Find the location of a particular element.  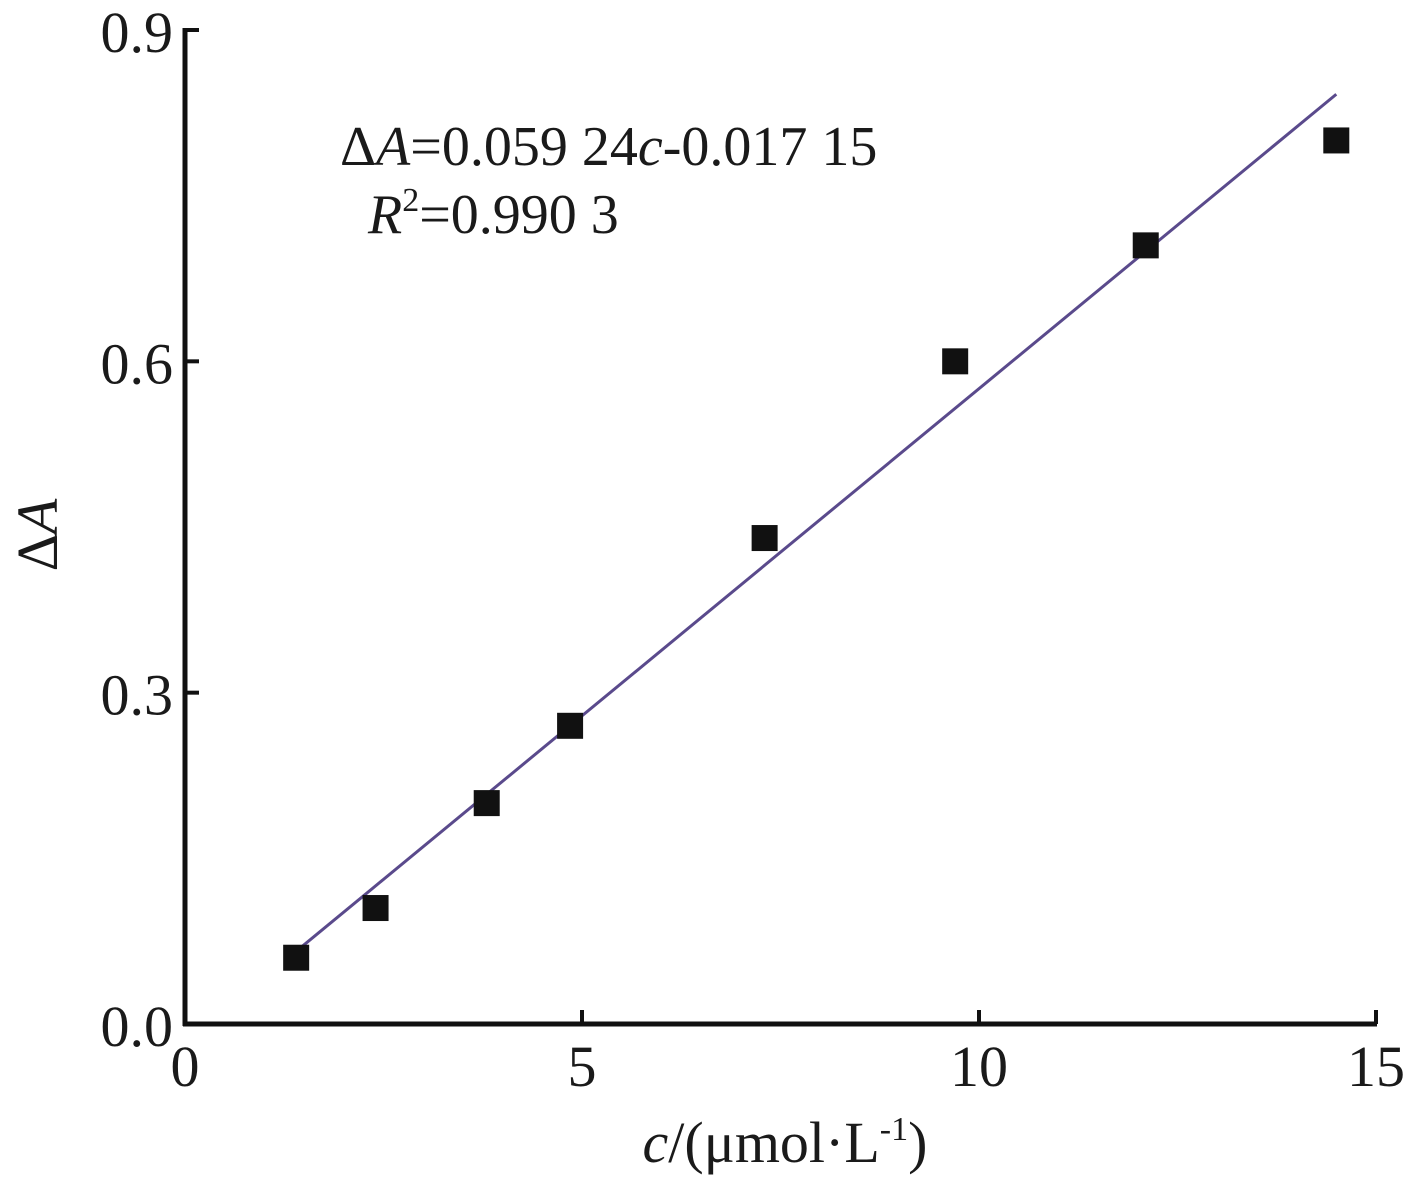

y-tick-label: 0.3 is located at coordinates (137, 695).